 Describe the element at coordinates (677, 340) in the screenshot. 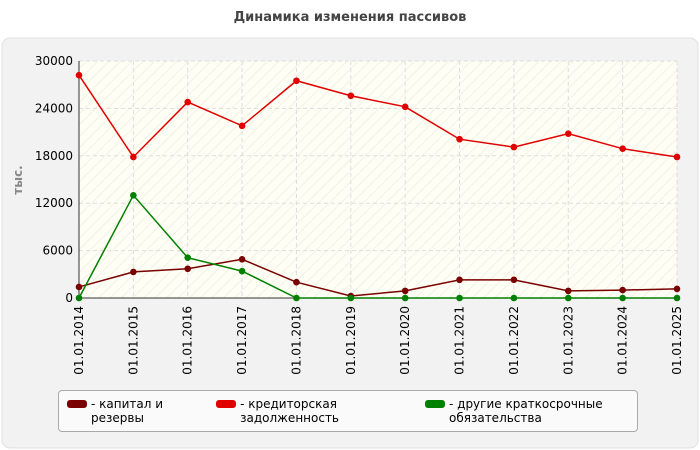

I see `x-tick-label: 01.01.2025` at that location.